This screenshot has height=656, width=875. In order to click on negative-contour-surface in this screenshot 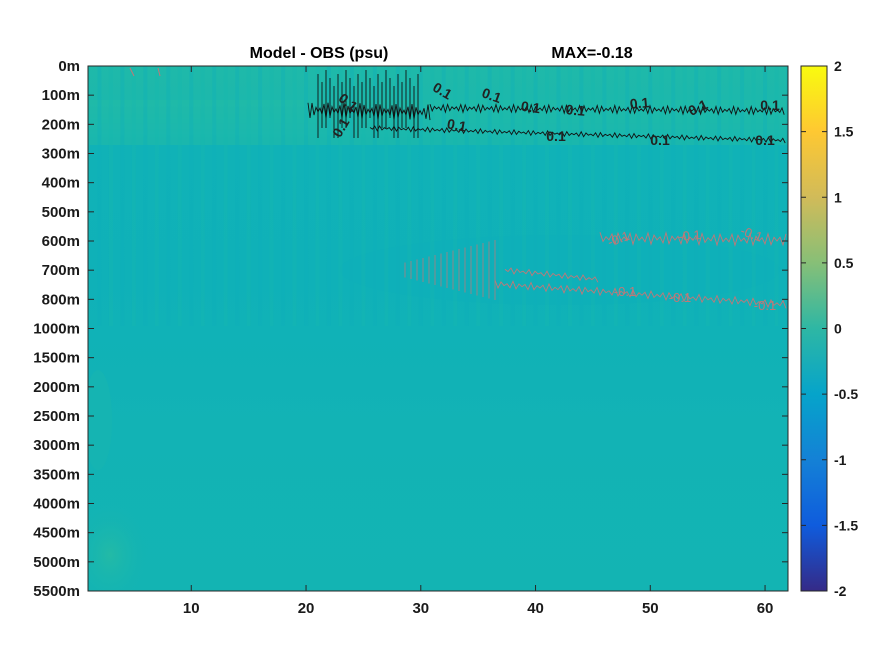, I will do `click(145, 72)`.